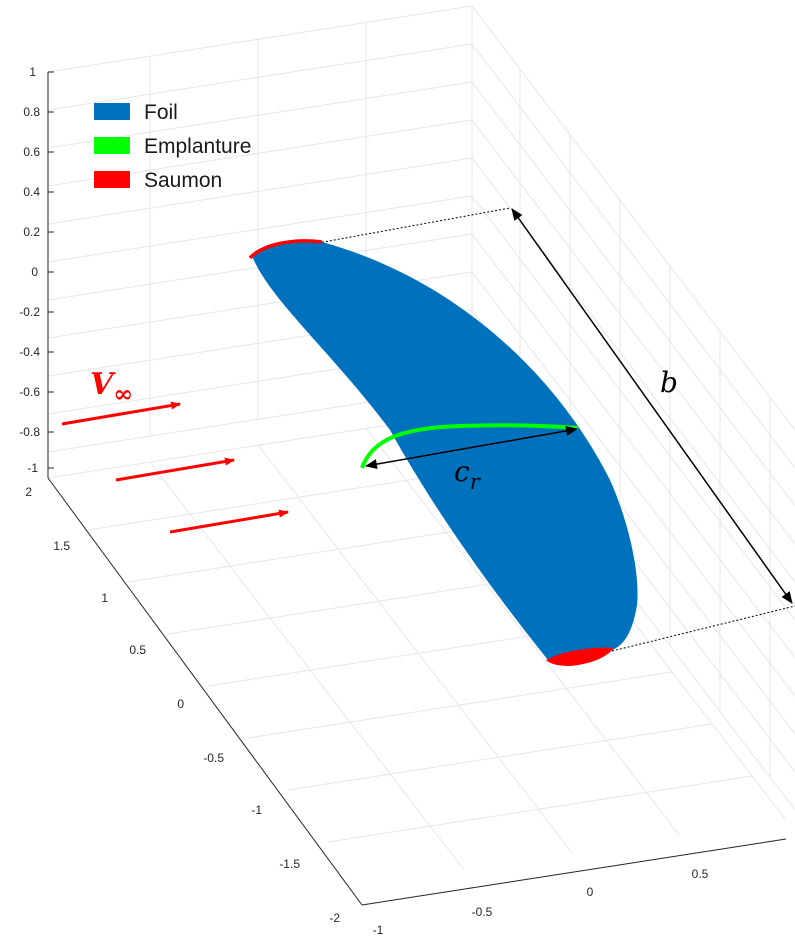  What do you see at coordinates (197, 146) in the screenshot?
I see `legend-label-emplanture: Emplanture` at bounding box center [197, 146].